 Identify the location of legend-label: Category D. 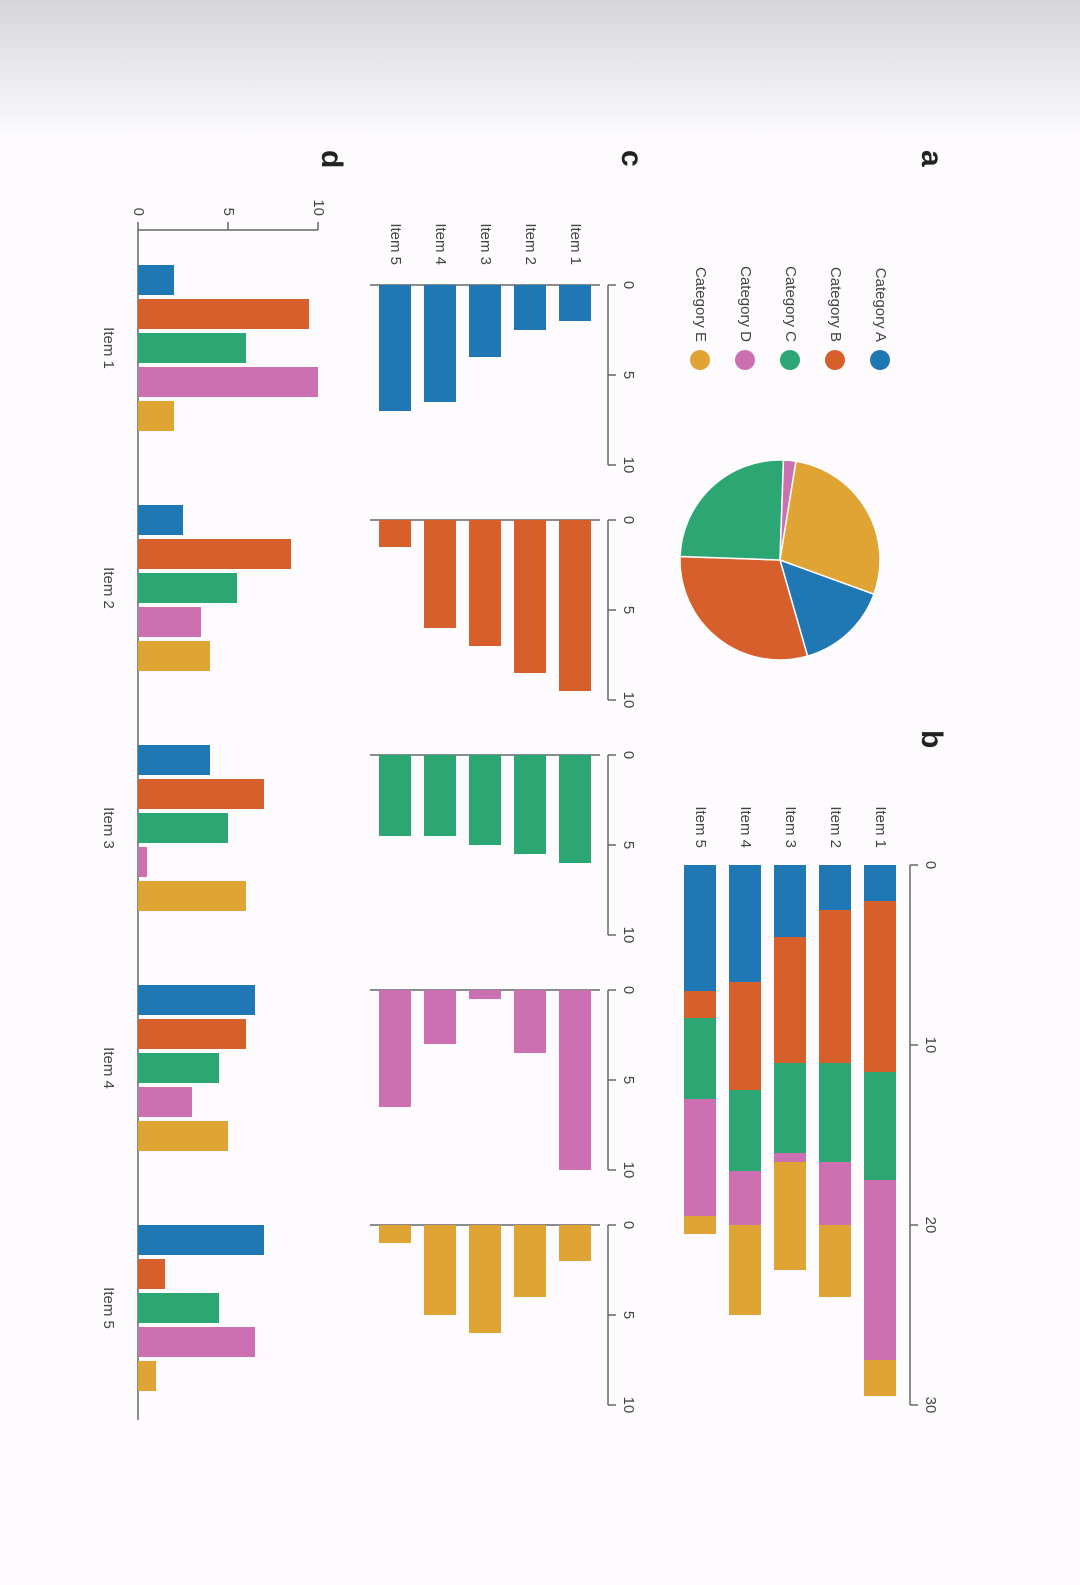
(745, 304).